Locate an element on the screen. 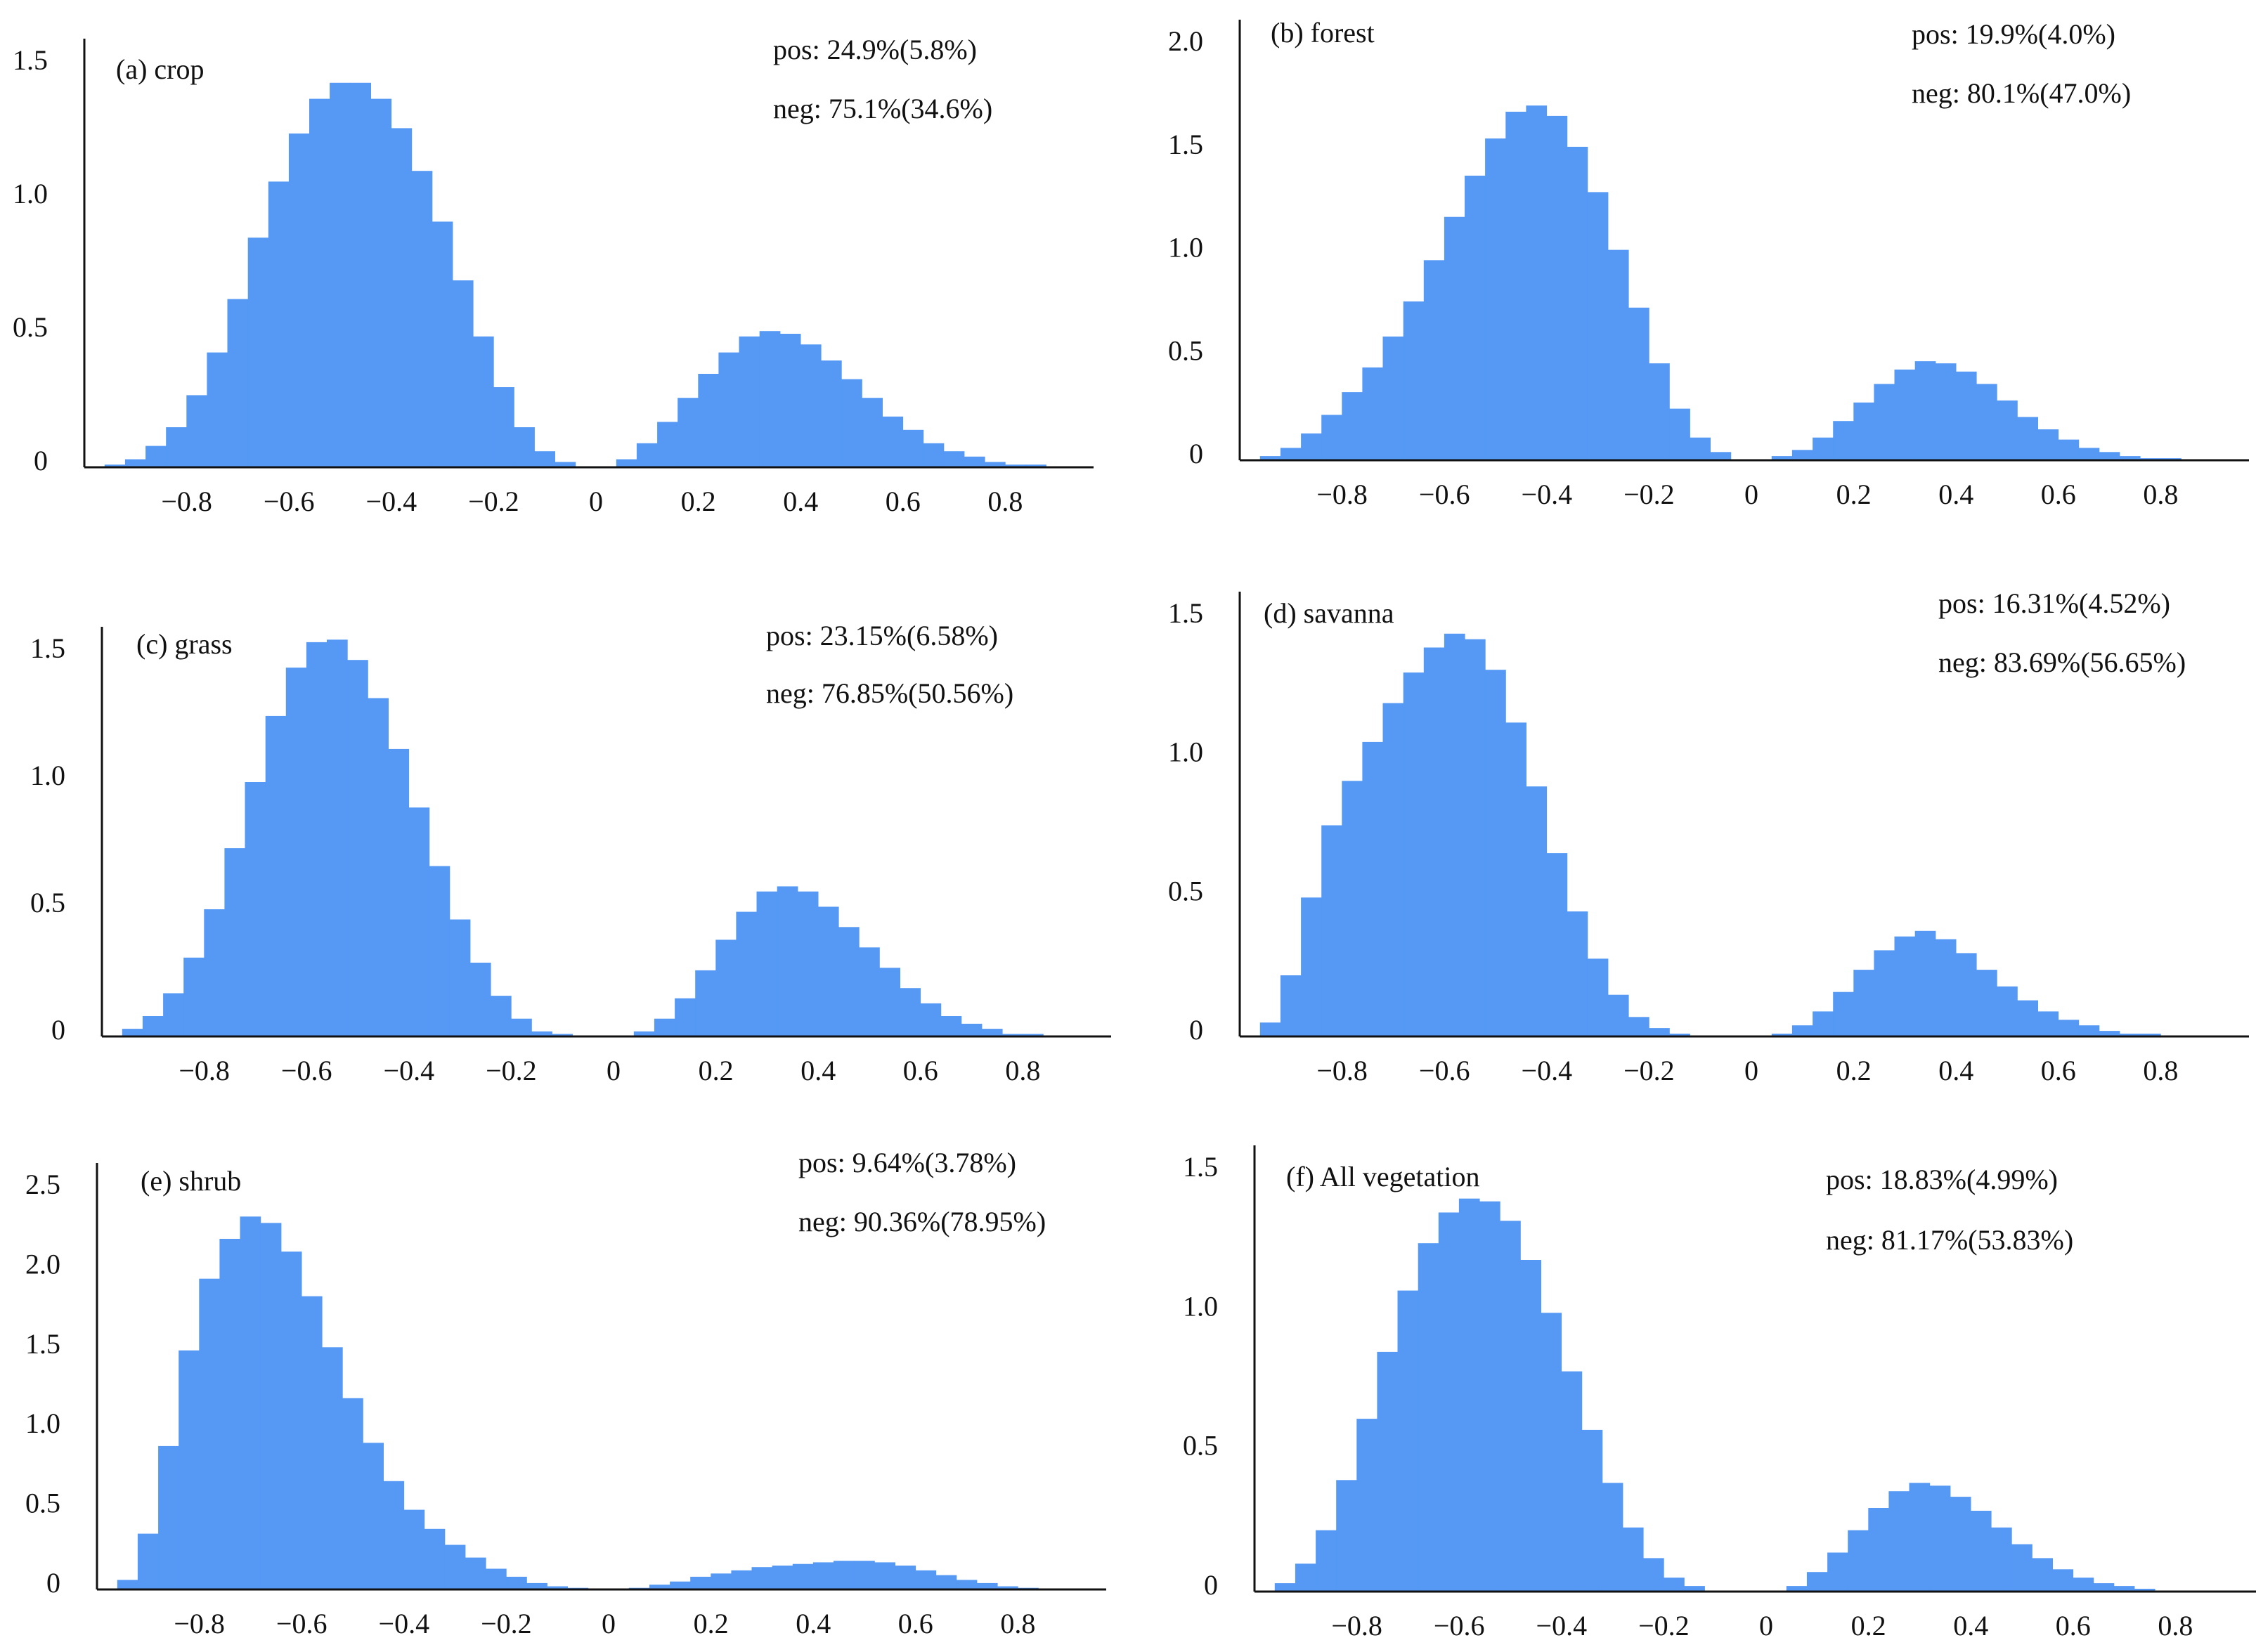 The width and height of the screenshot is (2256, 1652). pos-annotation: pos: 18.83%(4.99%) is located at coordinates (1942, 1179).